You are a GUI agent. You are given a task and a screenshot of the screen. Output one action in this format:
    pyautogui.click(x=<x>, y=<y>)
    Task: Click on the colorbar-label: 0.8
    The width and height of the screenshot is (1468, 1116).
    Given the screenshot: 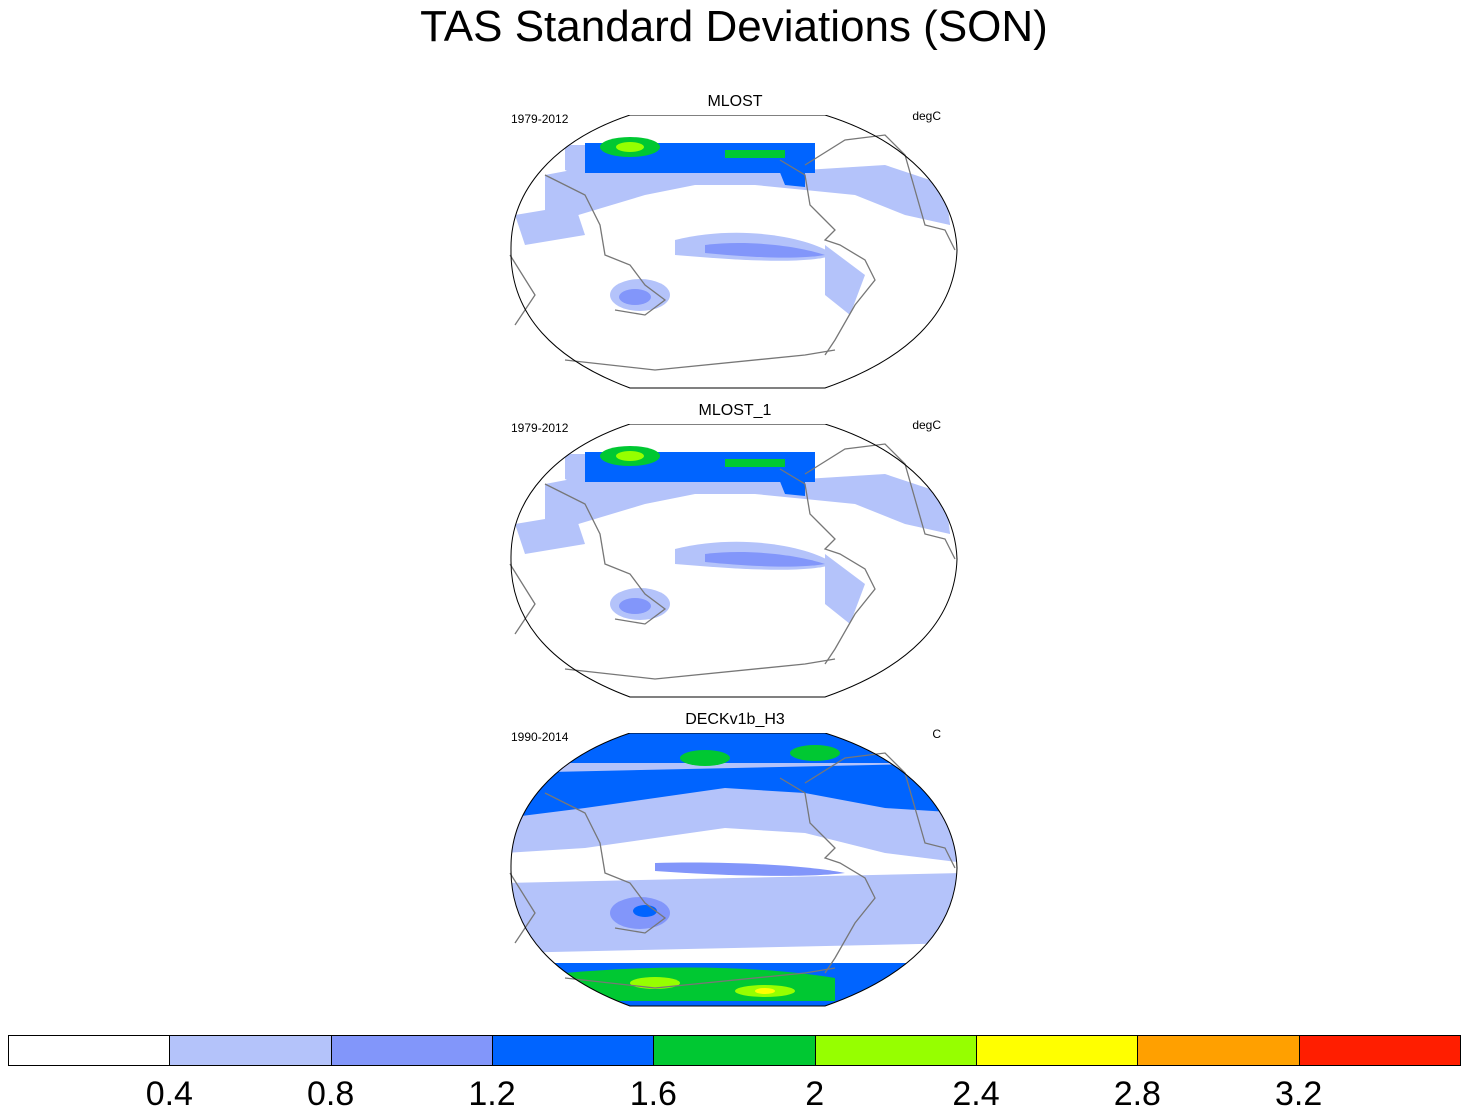 What is the action you would take?
    pyautogui.click(x=331, y=1094)
    